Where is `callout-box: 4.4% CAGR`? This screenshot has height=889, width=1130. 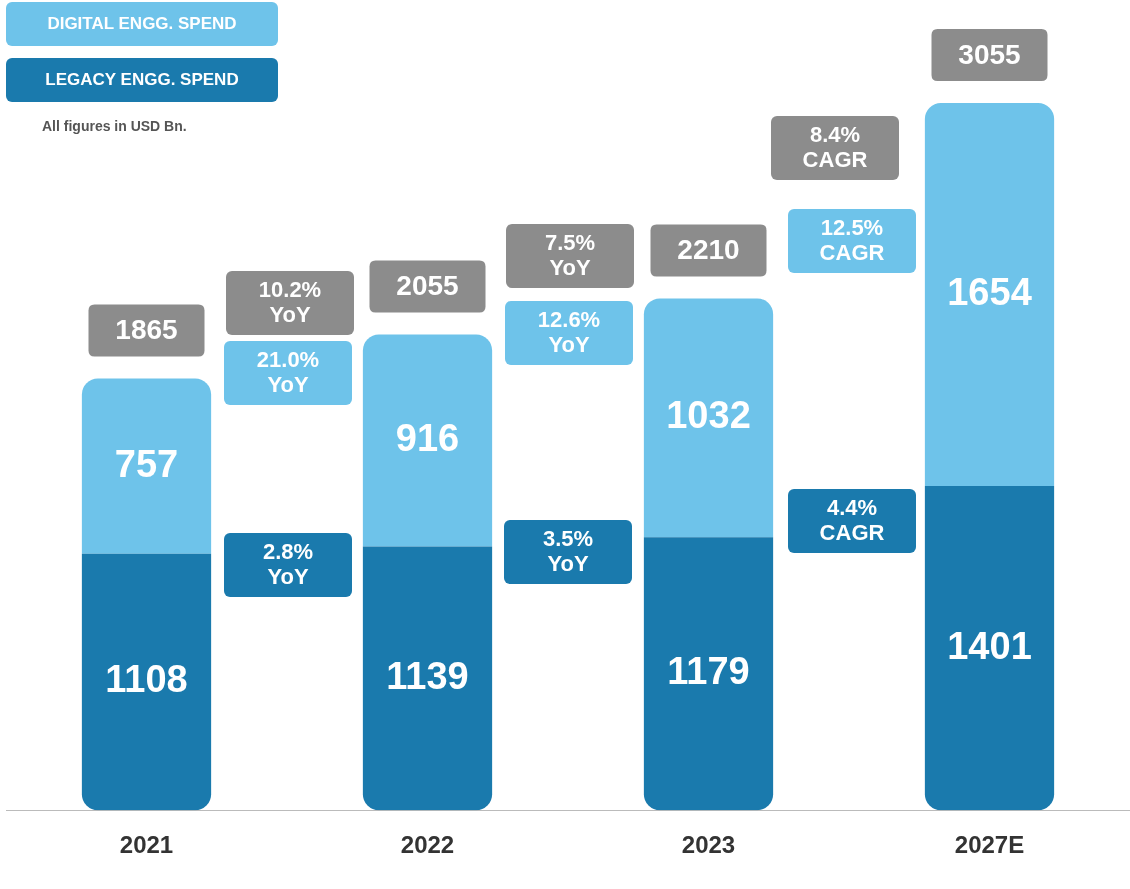 callout-box: 4.4% CAGR is located at coordinates (852, 521).